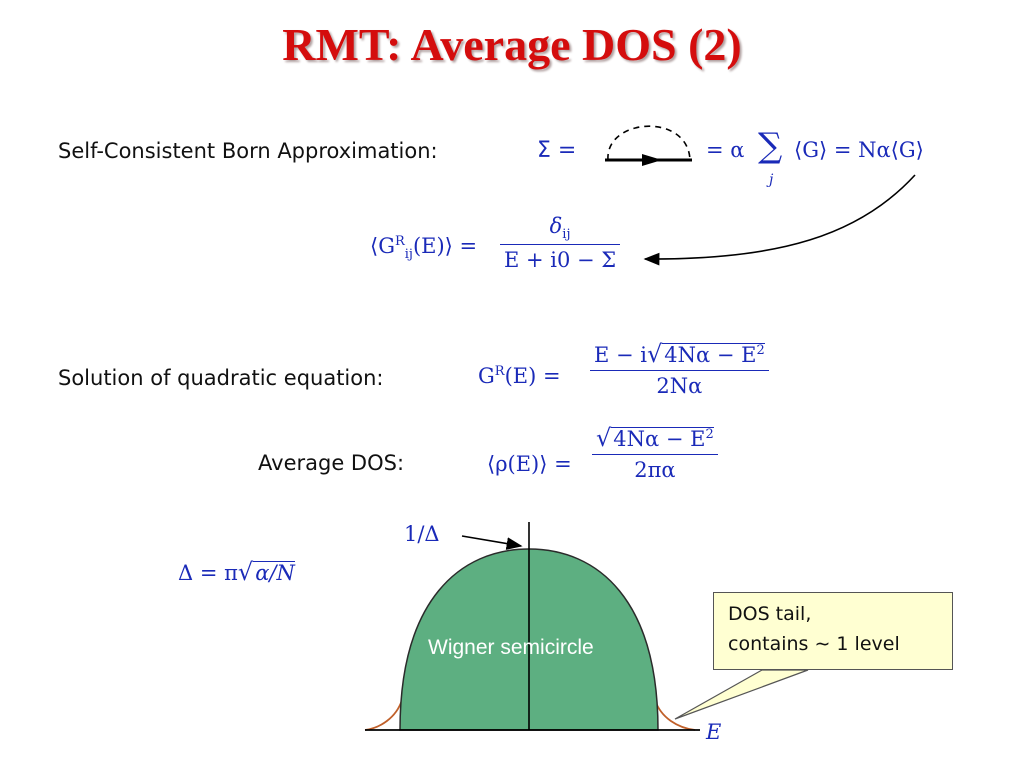 This screenshot has width=1024, height=768. Describe the element at coordinates (741, 694) in the screenshot. I see `callout-tail` at that location.